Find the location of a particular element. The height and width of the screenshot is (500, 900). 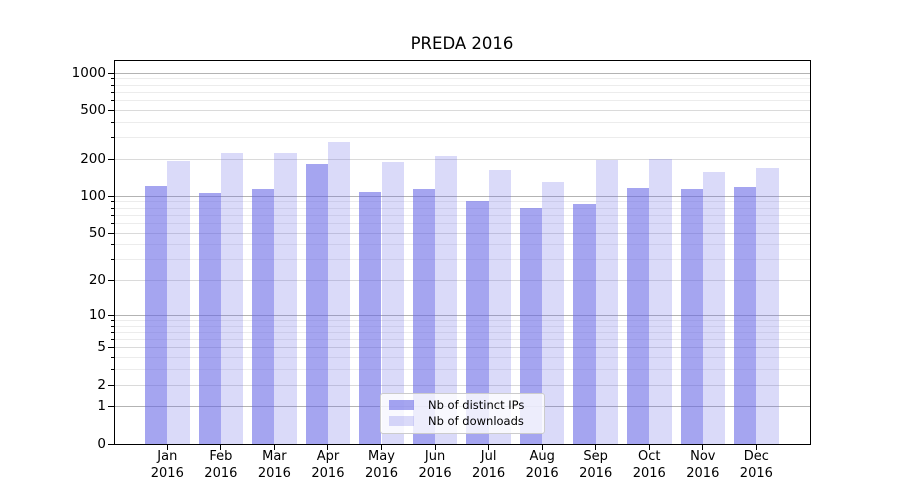

x-tick-label: Oct 2016 is located at coordinates (649, 465).